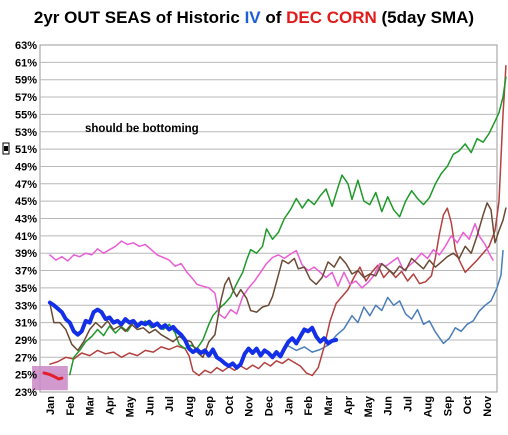 The height and width of the screenshot is (435, 508). What do you see at coordinates (142, 129) in the screenshot?
I see `annotation-text: should be bottoming` at bounding box center [142, 129].